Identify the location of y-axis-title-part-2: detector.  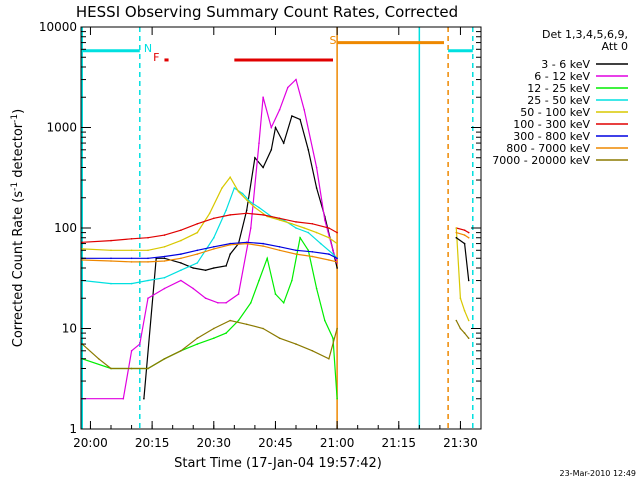
(18, 152).